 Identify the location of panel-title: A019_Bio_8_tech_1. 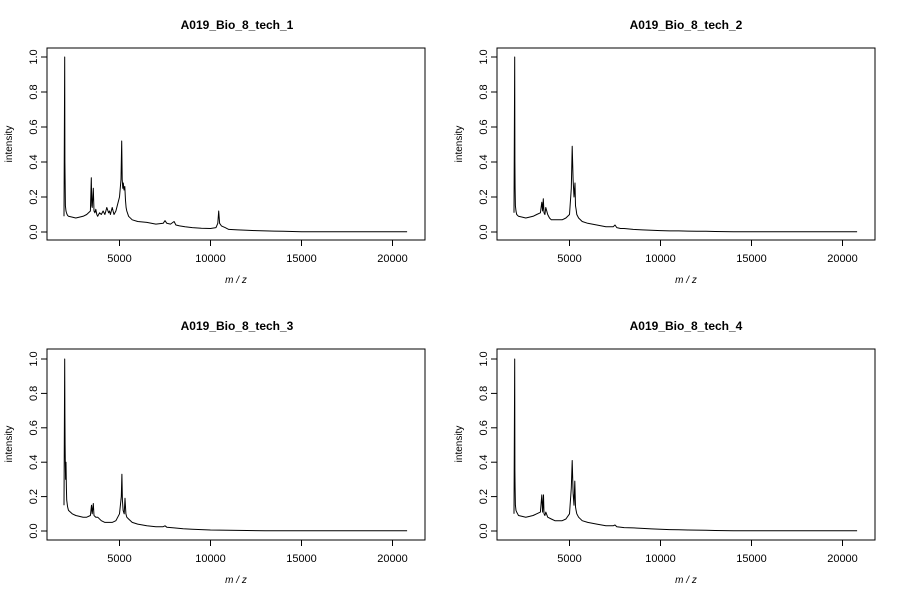
(237, 25).